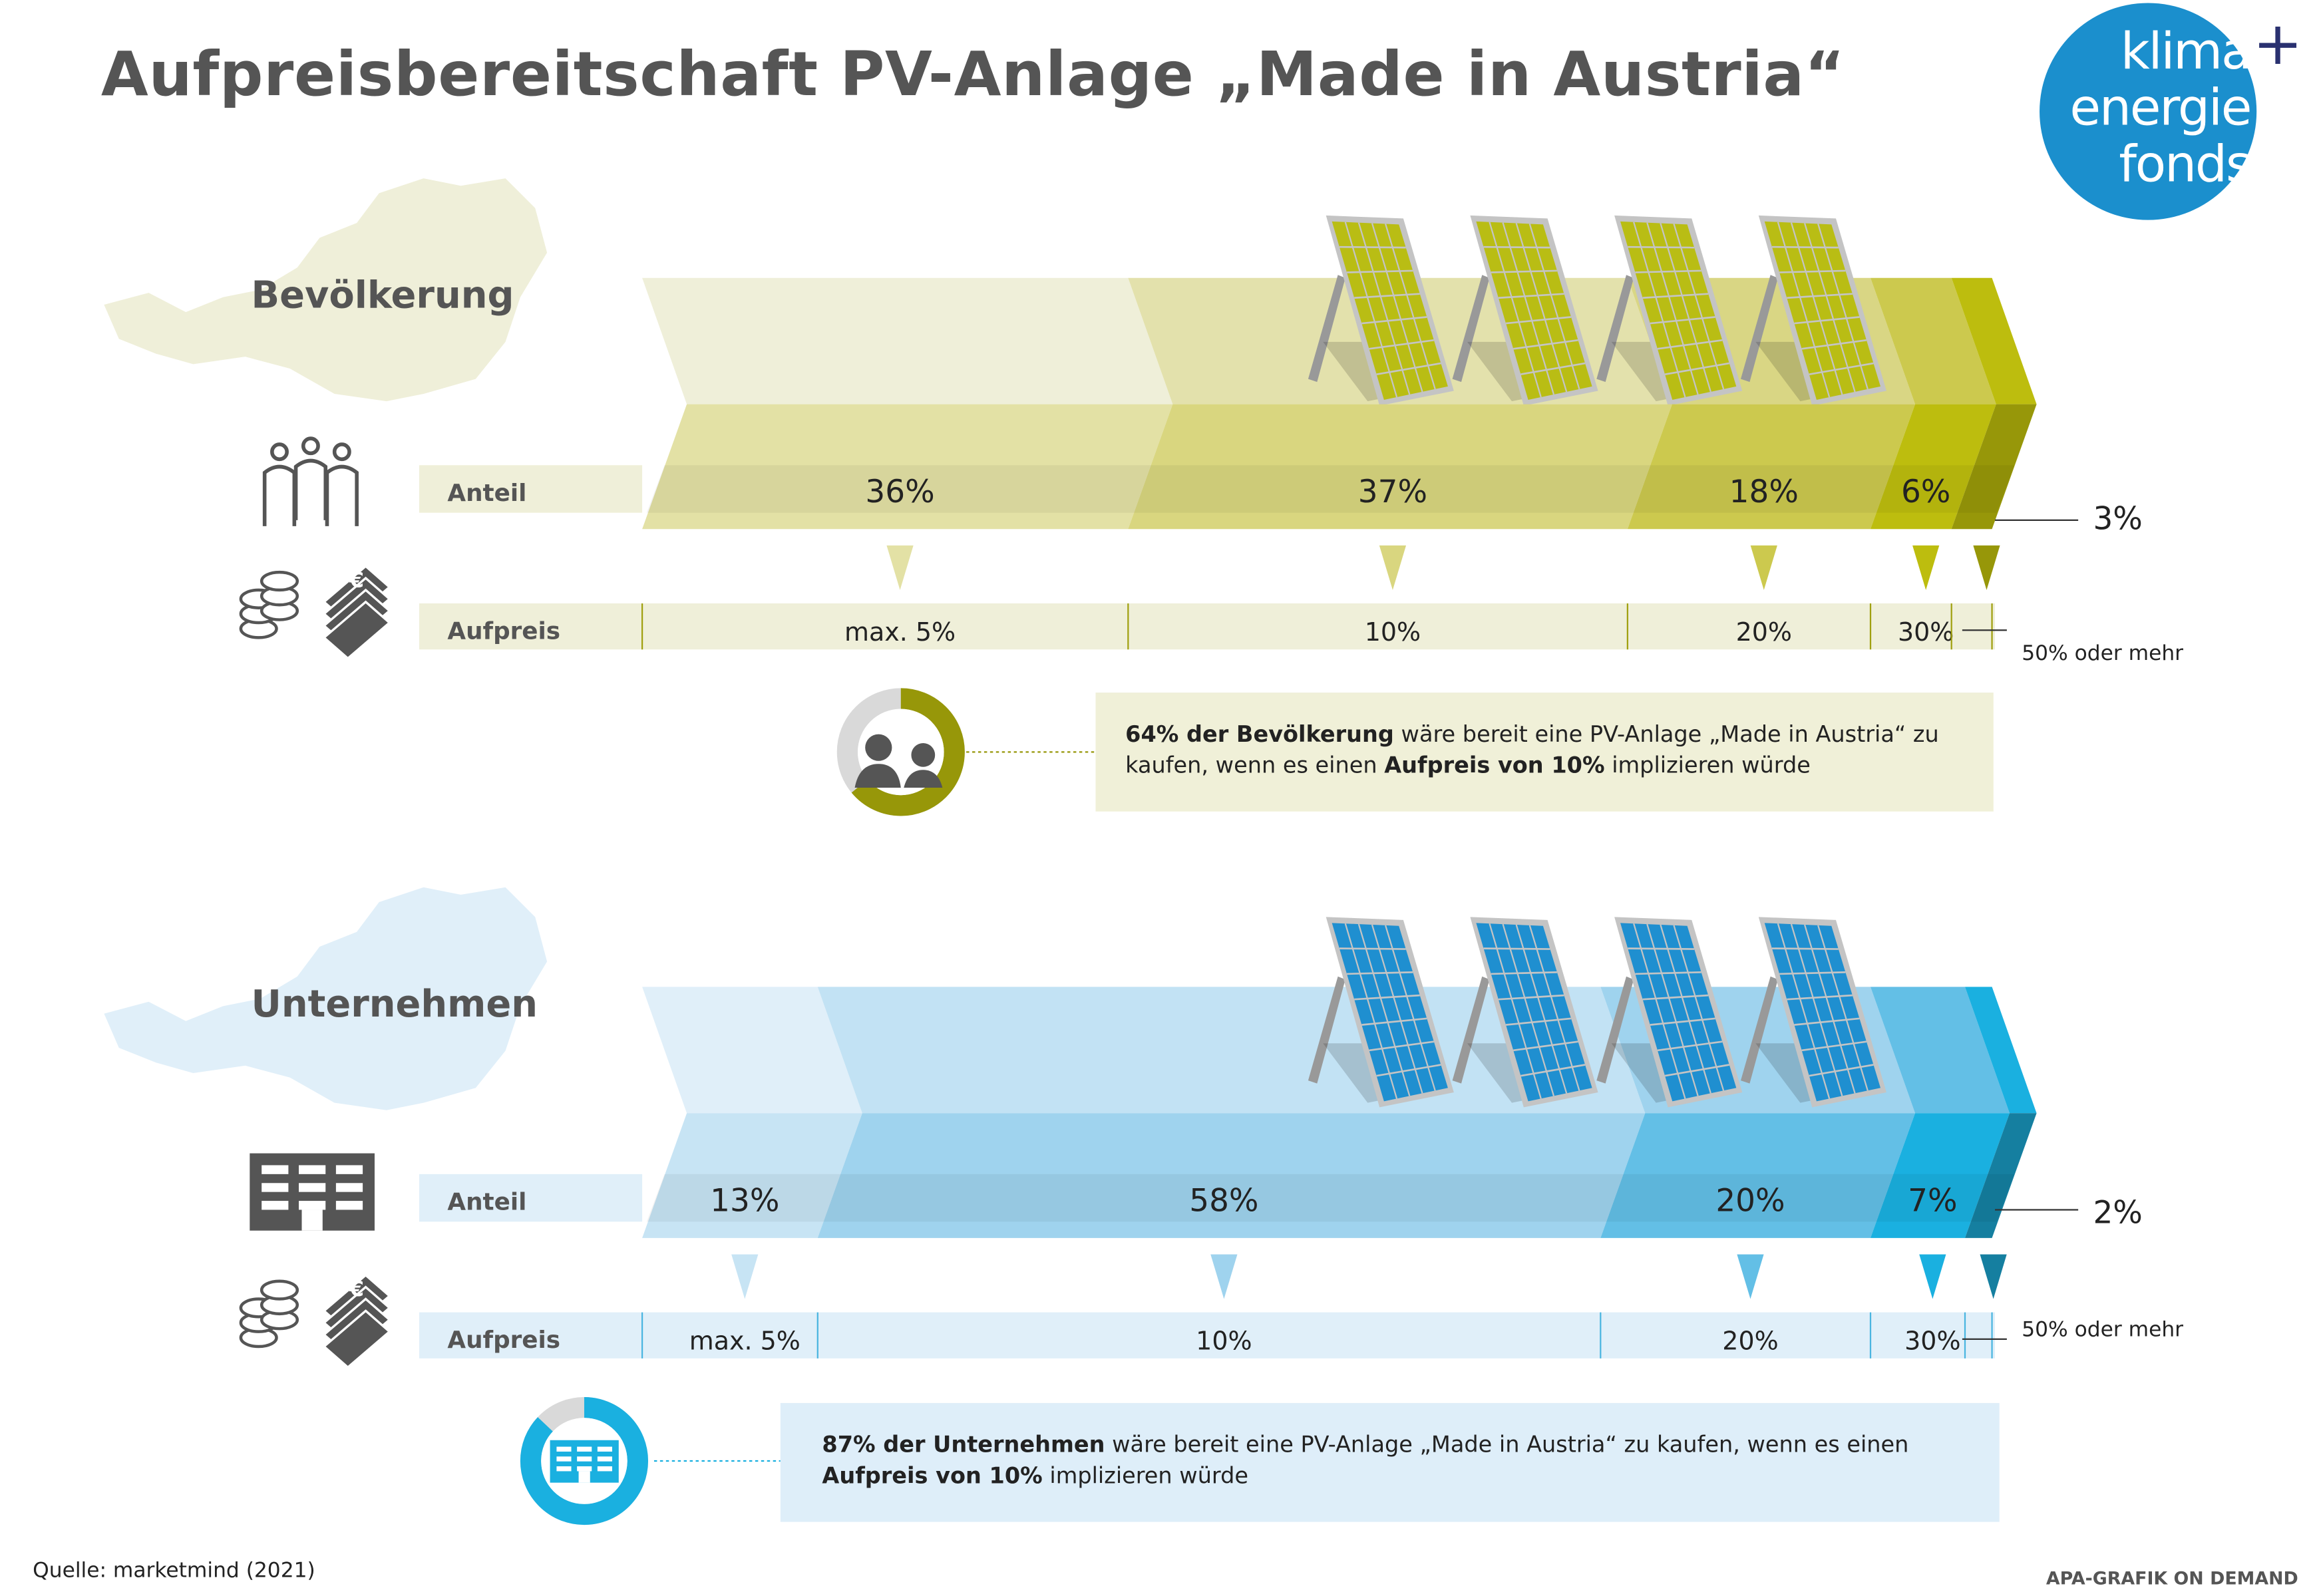  I want to click on premium-category-label: 10%, so click(1224, 1340).